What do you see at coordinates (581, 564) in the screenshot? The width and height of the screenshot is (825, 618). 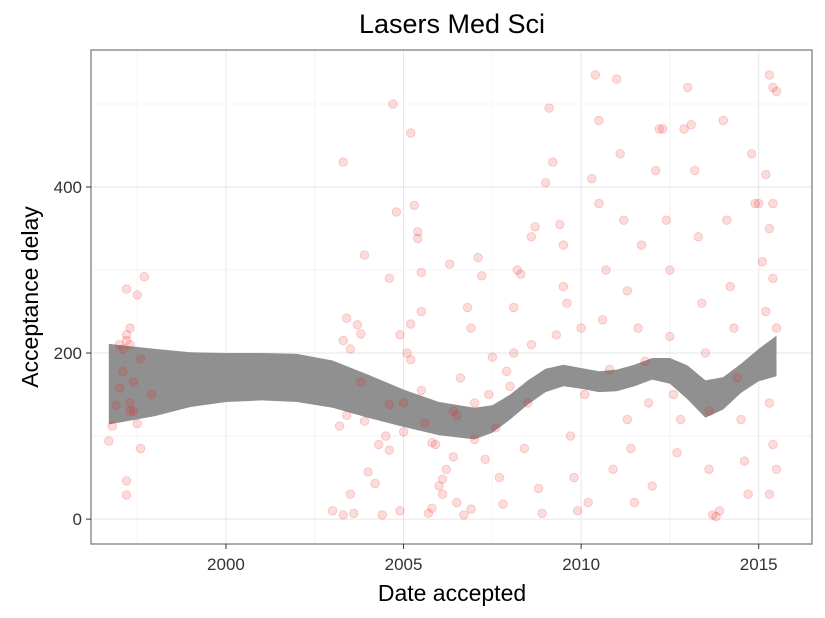 I see `x-tick-label: 2010` at bounding box center [581, 564].